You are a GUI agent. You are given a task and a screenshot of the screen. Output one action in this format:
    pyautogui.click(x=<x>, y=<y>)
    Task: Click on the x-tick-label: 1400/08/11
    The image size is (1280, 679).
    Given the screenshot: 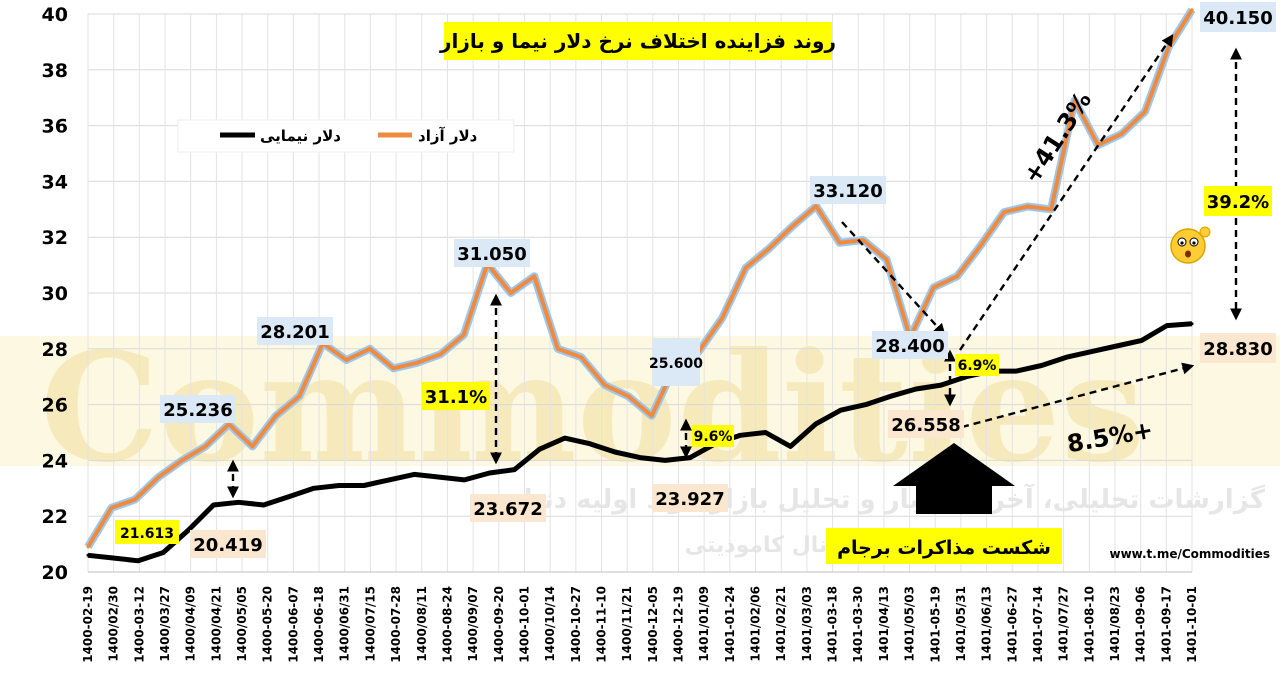 What is the action you would take?
    pyautogui.click(x=422, y=624)
    